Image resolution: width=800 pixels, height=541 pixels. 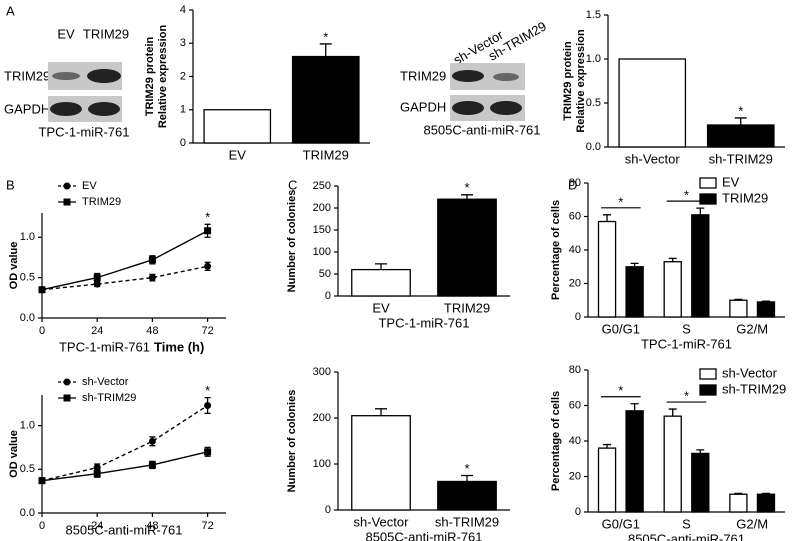 What do you see at coordinates (322, 230) in the screenshot?
I see `y-tick-label: 150` at bounding box center [322, 230].